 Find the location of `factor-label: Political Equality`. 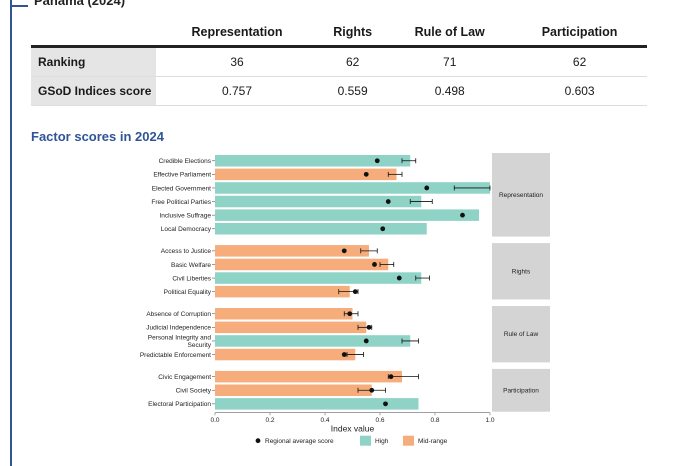

factor-label: Political Equality is located at coordinates (188, 292).